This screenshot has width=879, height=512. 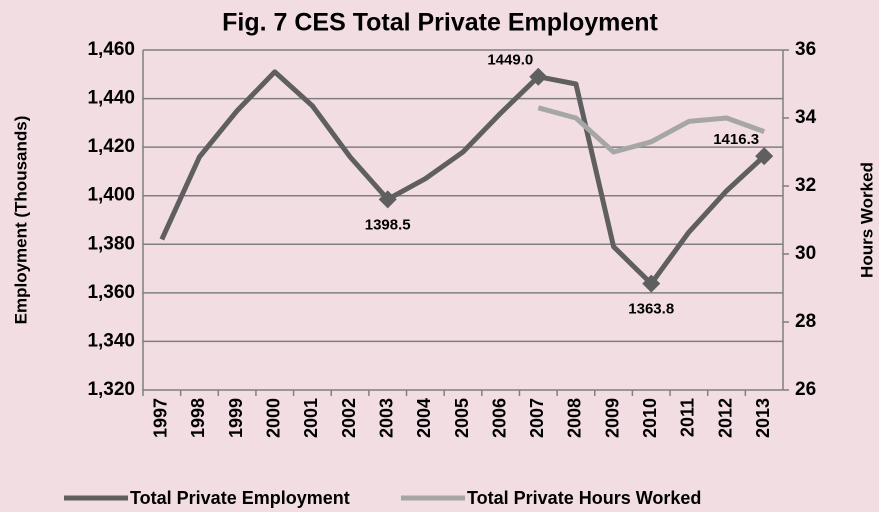 What do you see at coordinates (688, 417) in the screenshot?
I see `x-tick-label: 2011` at bounding box center [688, 417].